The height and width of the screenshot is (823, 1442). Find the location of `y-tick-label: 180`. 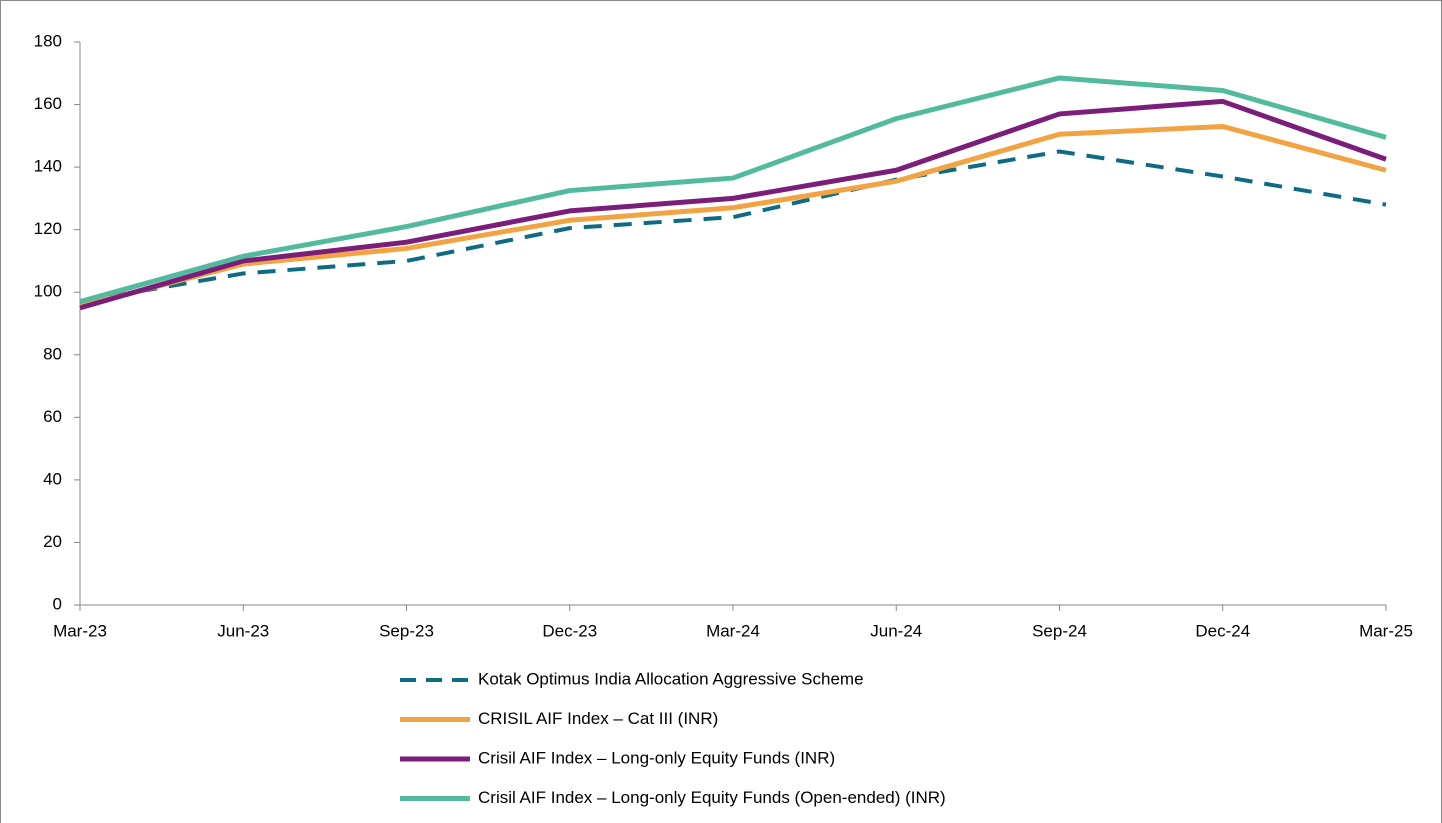

y-tick-label: 180 is located at coordinates (48, 40).